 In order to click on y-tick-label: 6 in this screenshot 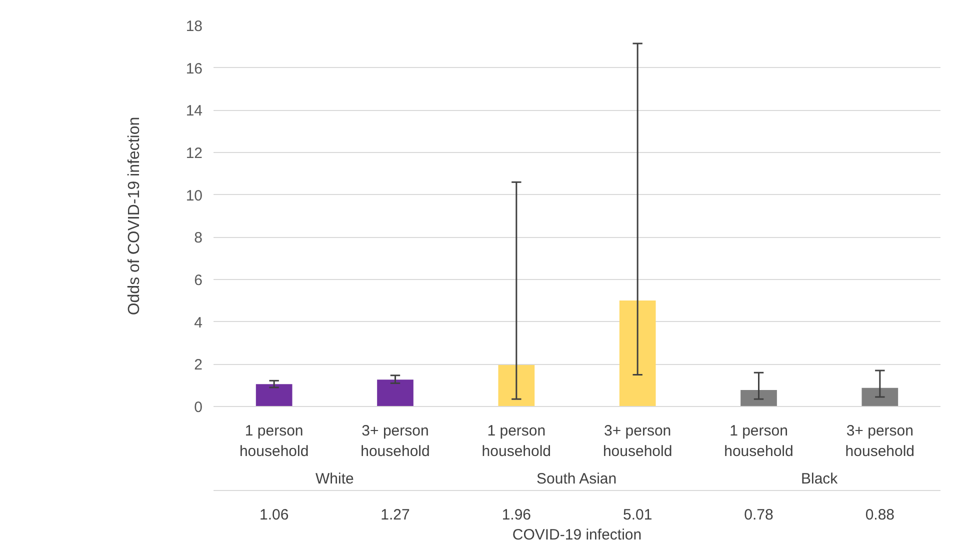, I will do `click(198, 280)`.